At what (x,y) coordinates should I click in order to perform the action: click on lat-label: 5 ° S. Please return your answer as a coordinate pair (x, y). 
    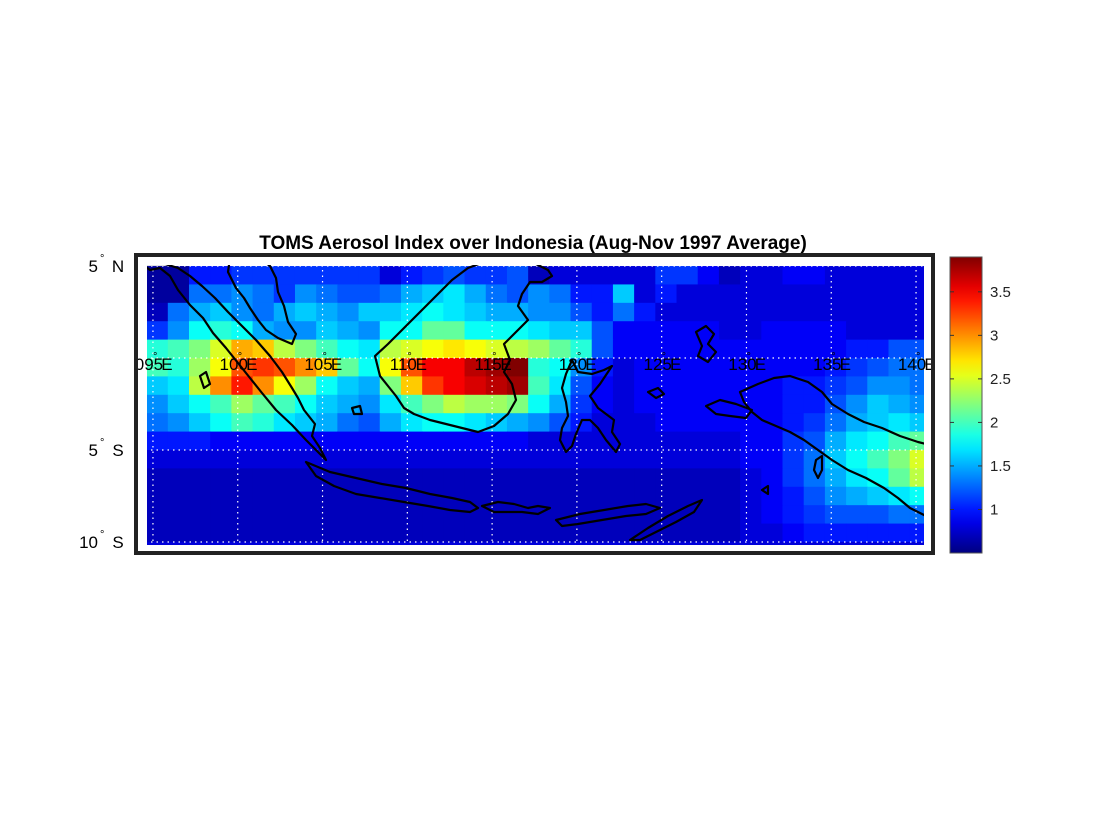
    Looking at the image, I should click on (106, 448).